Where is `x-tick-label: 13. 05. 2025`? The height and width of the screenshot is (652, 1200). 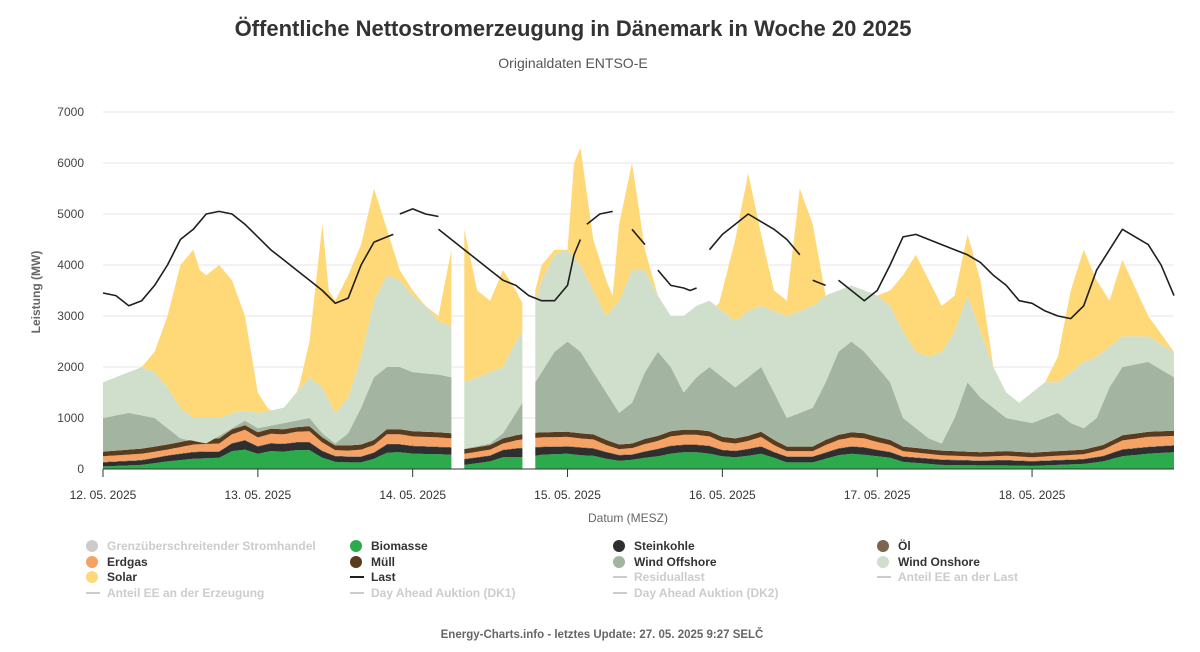
x-tick-label: 13. 05. 2025 is located at coordinates (257, 495).